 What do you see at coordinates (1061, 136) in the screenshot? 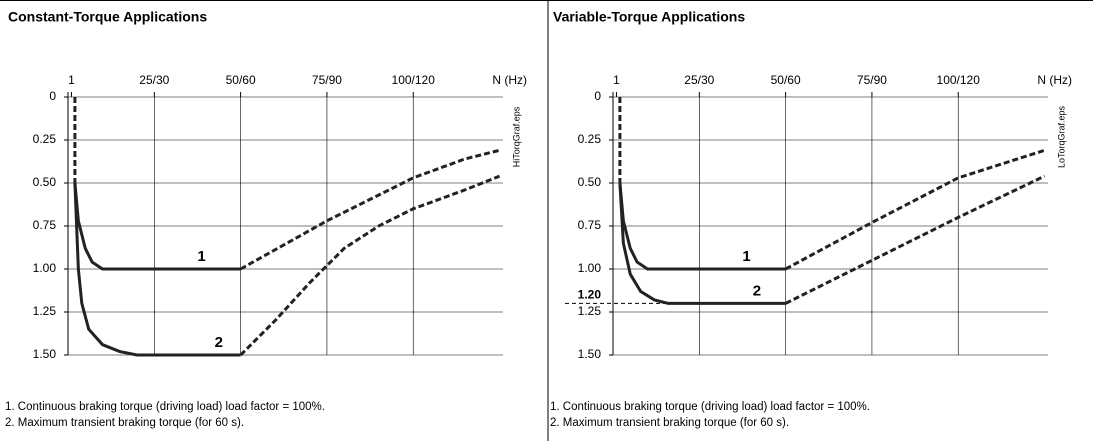
I see `side-label: LoTorqGraf.eps` at bounding box center [1061, 136].